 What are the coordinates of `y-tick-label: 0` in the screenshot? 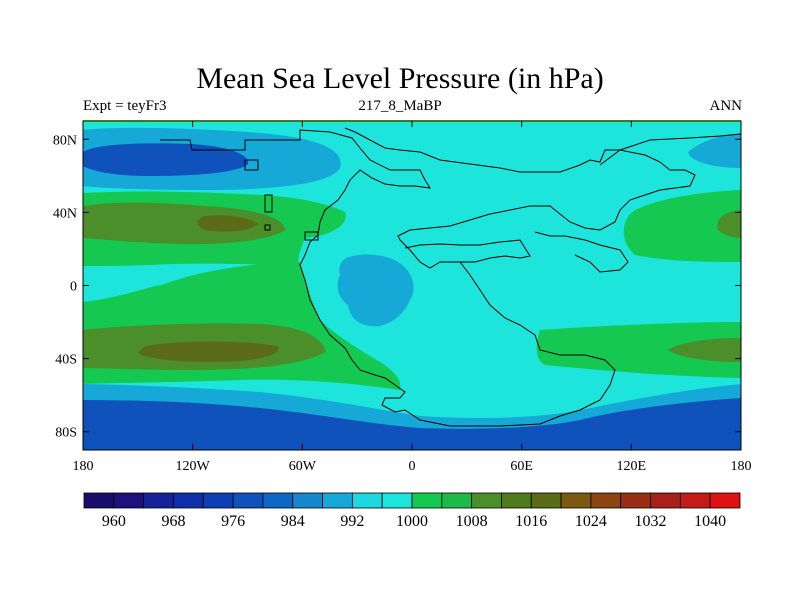 It's located at (73, 287).